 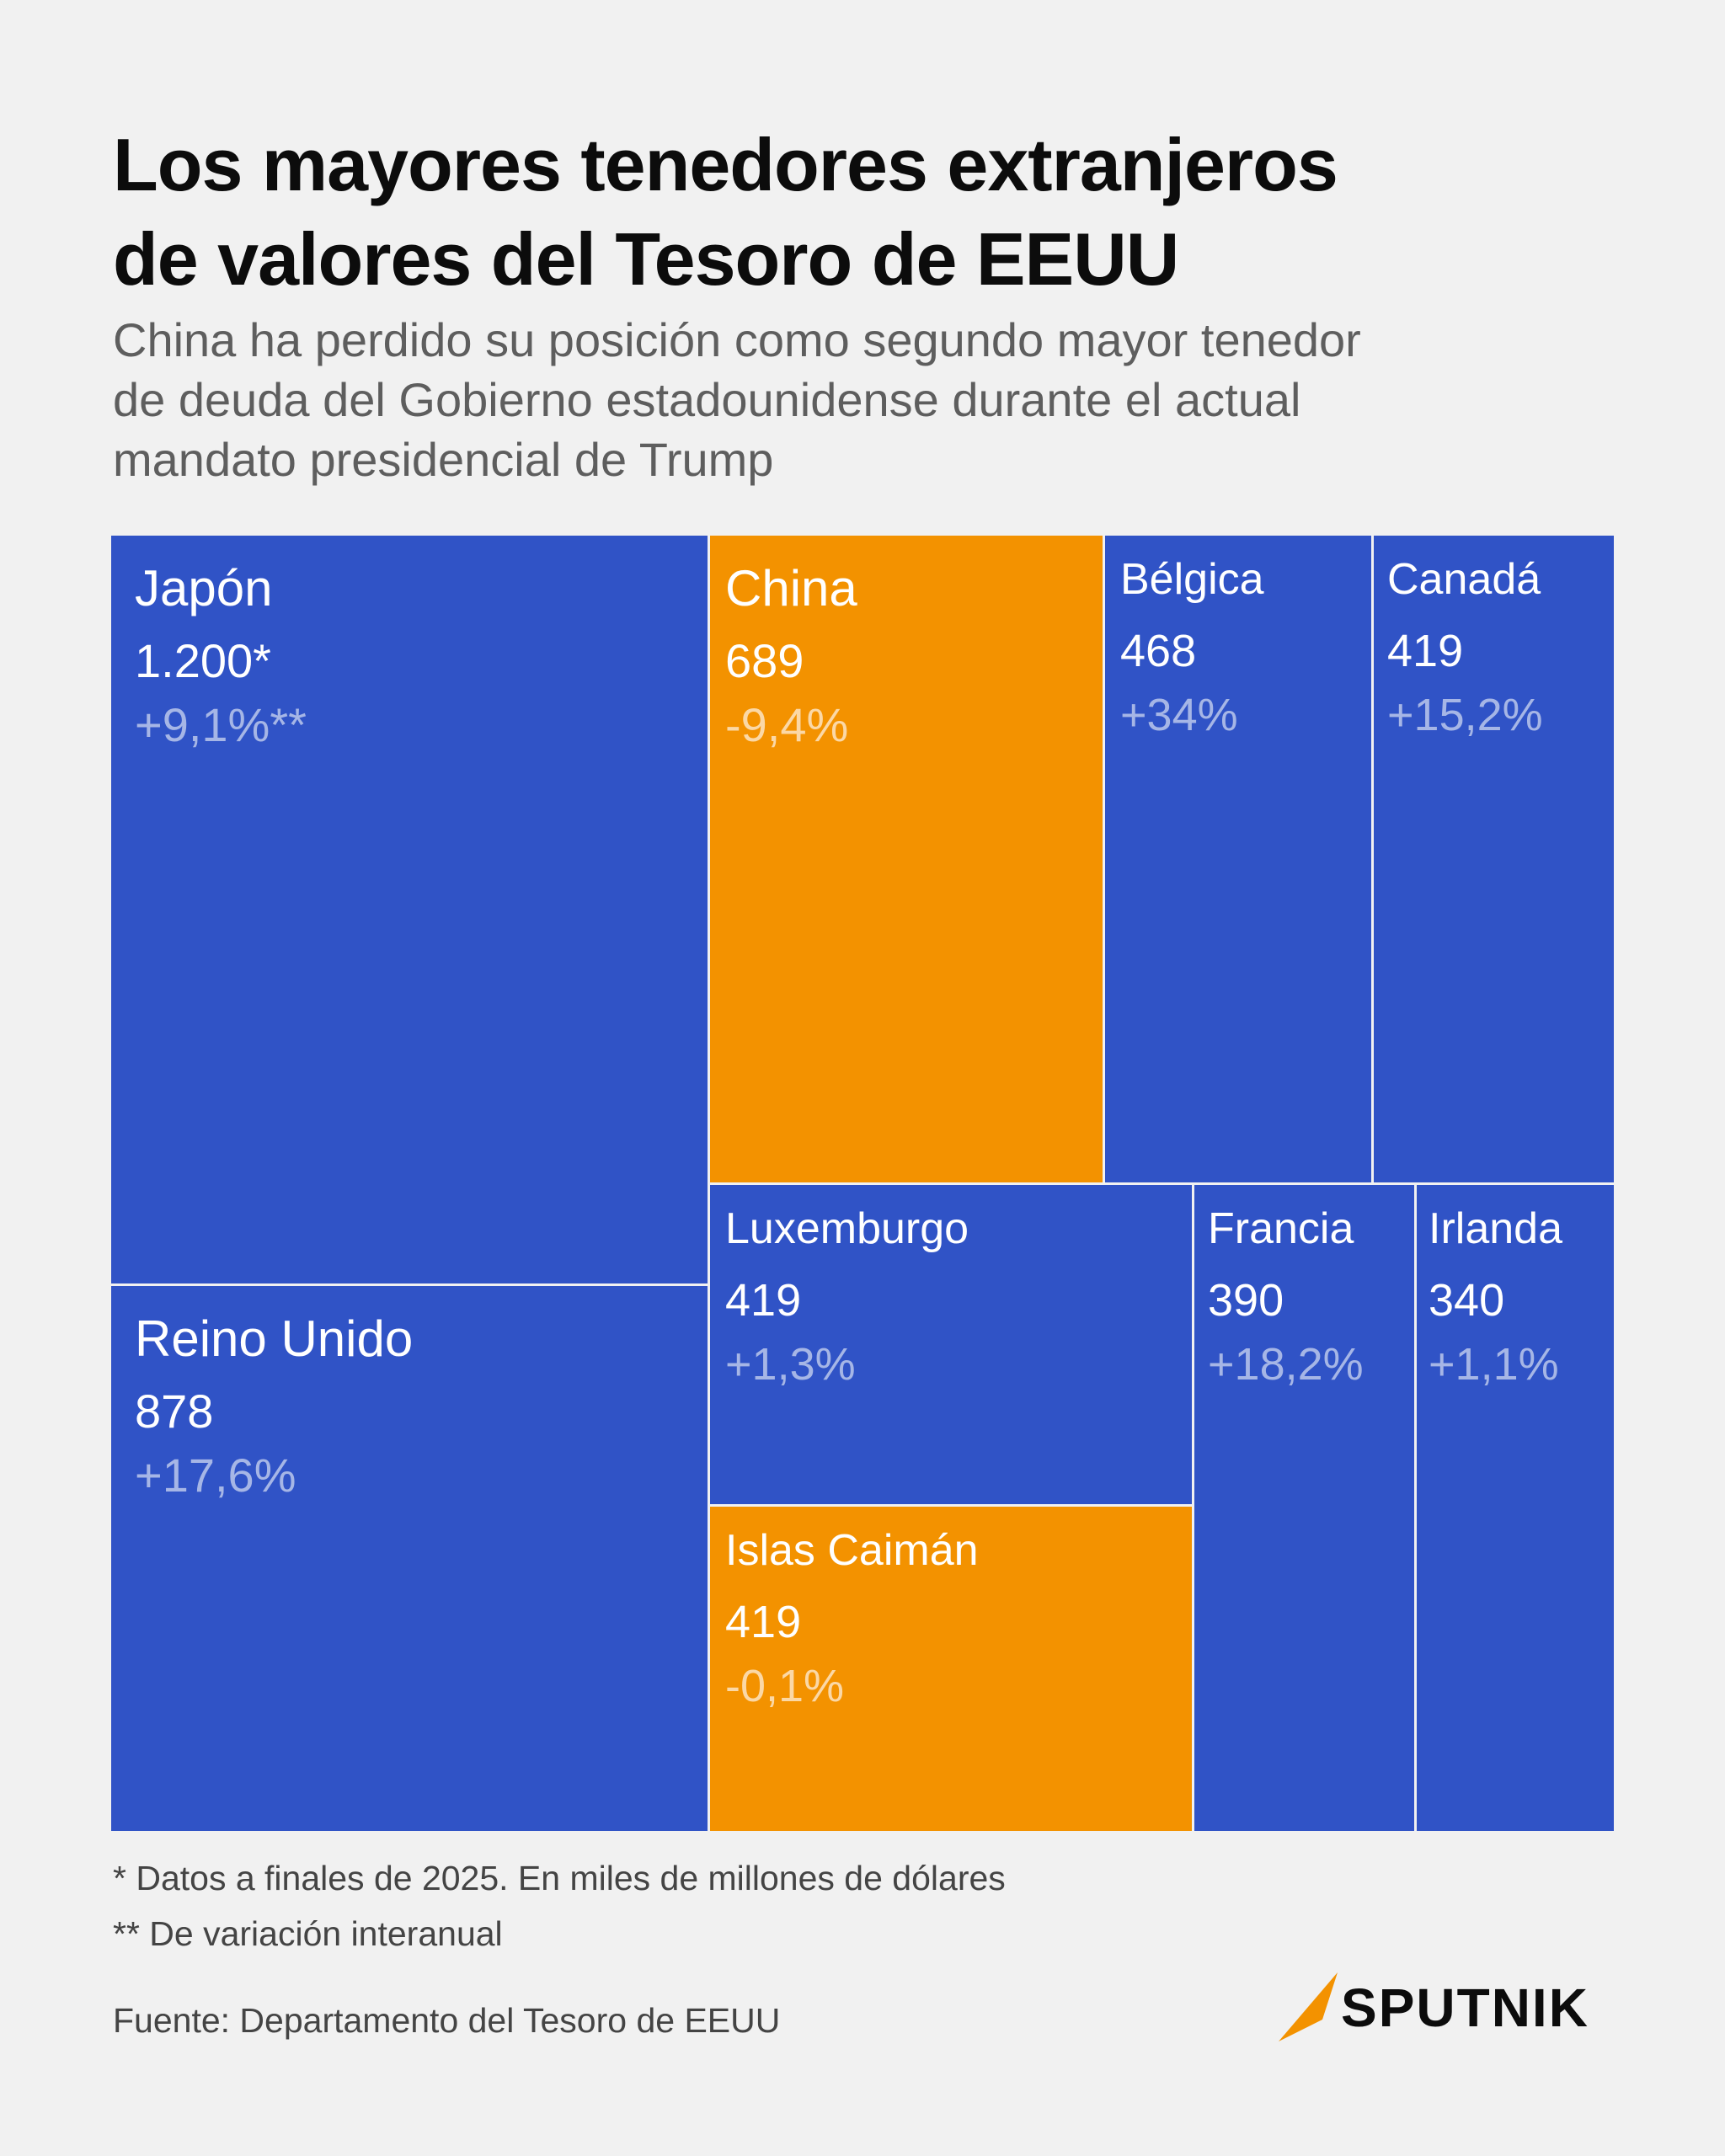 I want to click on tile-japon-value: 1.200*, so click(x=203, y=660).